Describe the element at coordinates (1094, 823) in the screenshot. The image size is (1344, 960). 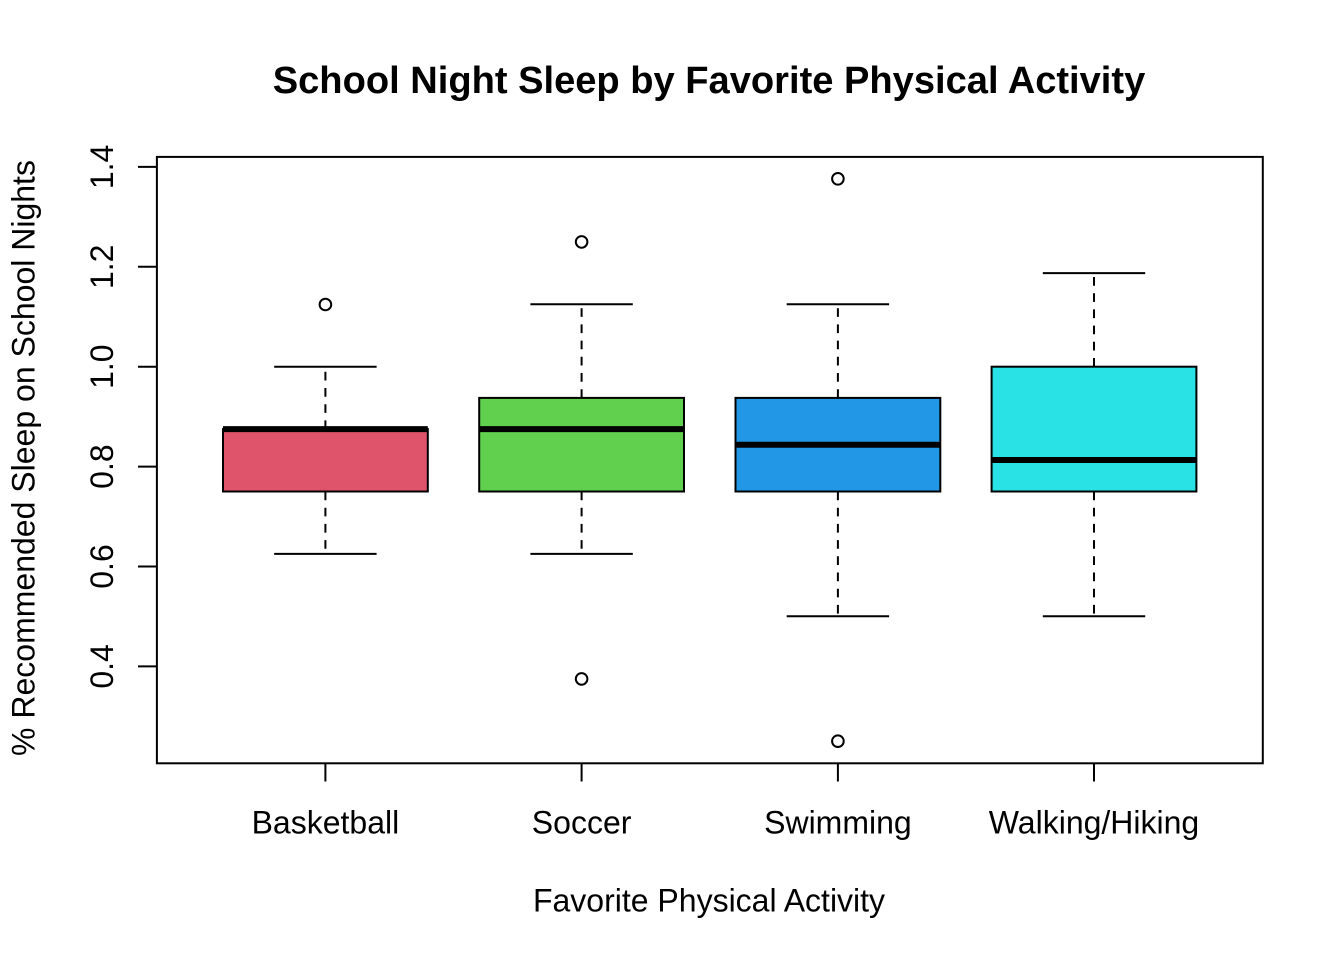
I see `svg-text: Walking/Hiking` at that location.